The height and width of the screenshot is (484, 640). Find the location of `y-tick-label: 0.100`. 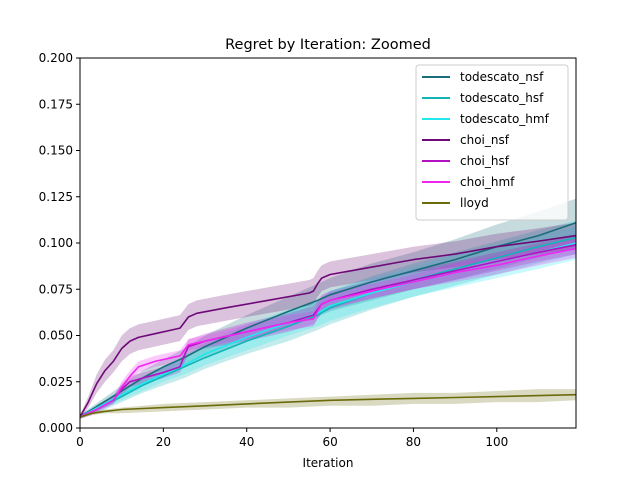

y-tick-label: 0.100 is located at coordinates (56, 243).